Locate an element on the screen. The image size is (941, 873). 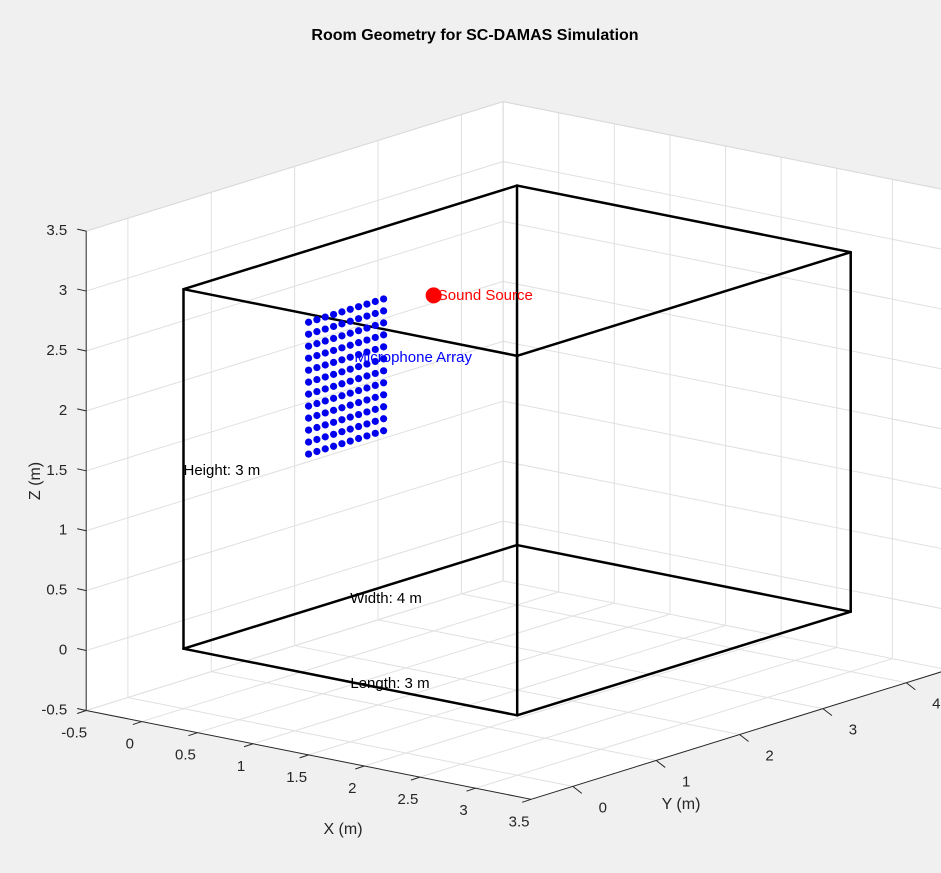
x-axis-label: X (m) is located at coordinates (342, 829).